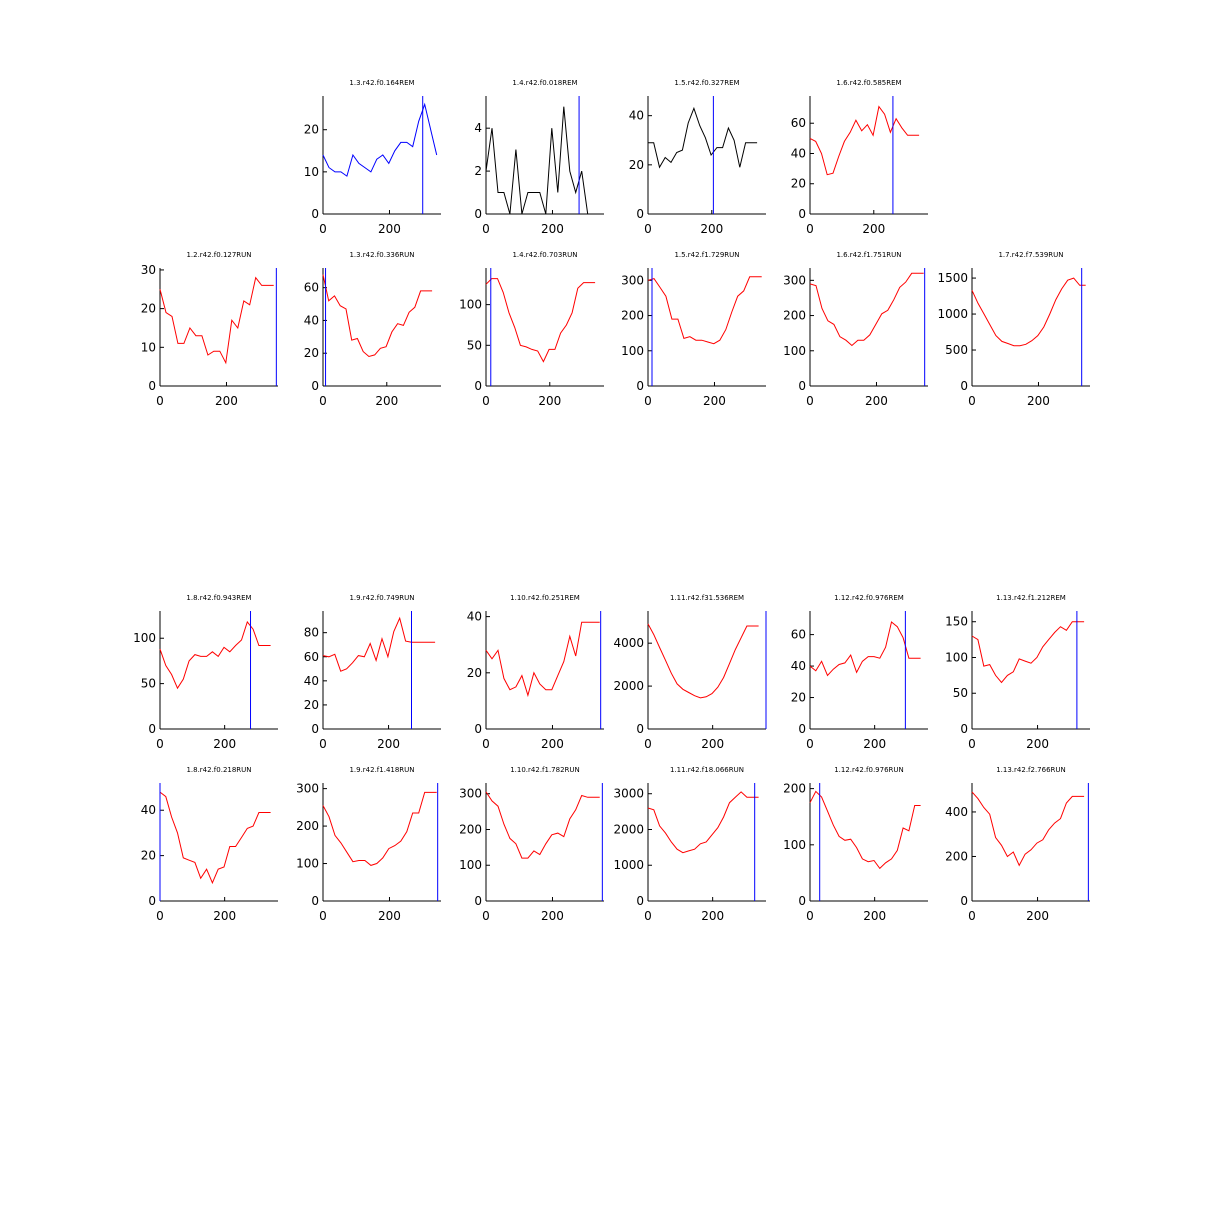 The height and width of the screenshot is (1205, 1206). What do you see at coordinates (148, 270) in the screenshot?
I see `y-tick-label: 30` at bounding box center [148, 270].